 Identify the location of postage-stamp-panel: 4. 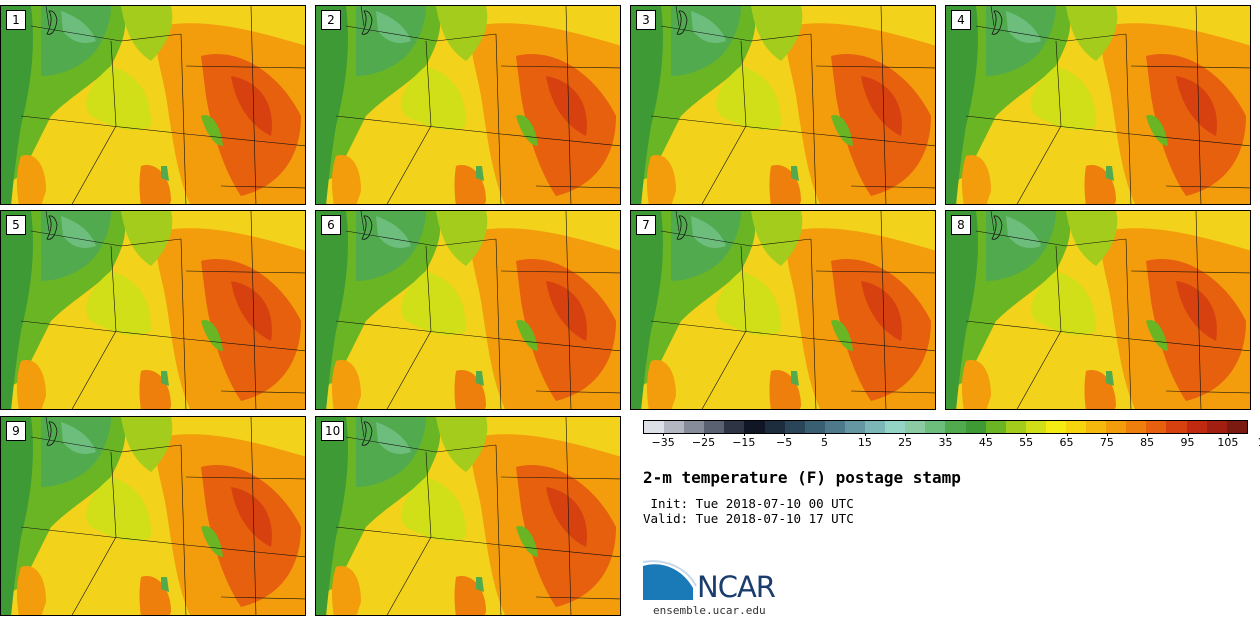
(1098, 105).